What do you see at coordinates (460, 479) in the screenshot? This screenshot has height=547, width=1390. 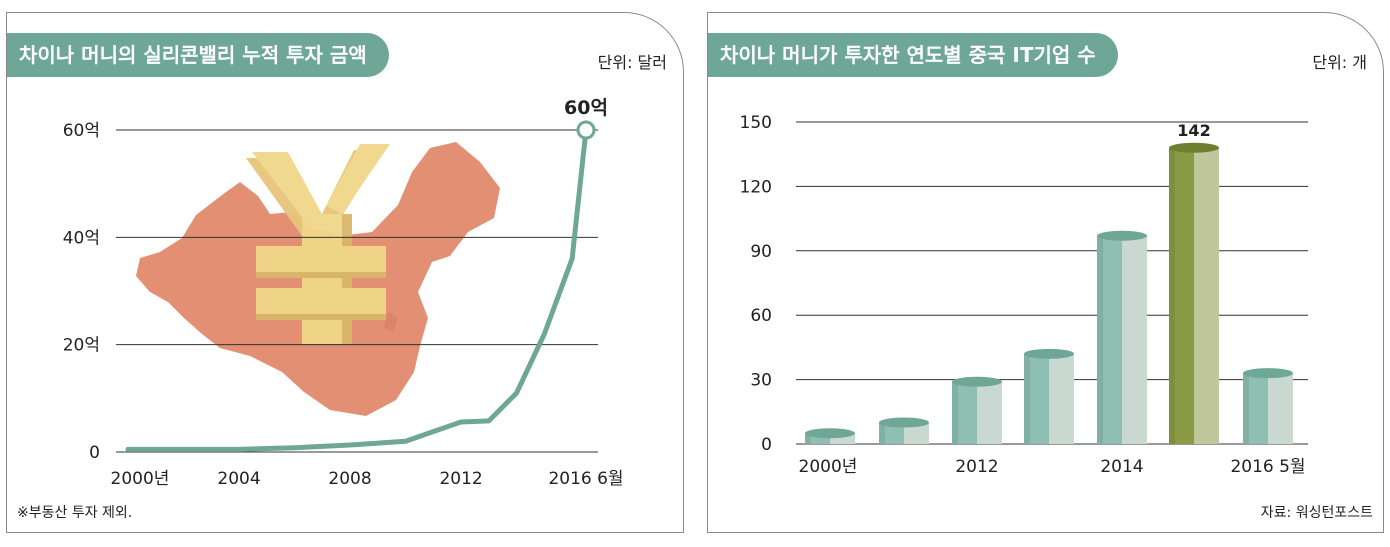 I see `left-x-tick-label: 2012` at bounding box center [460, 479].